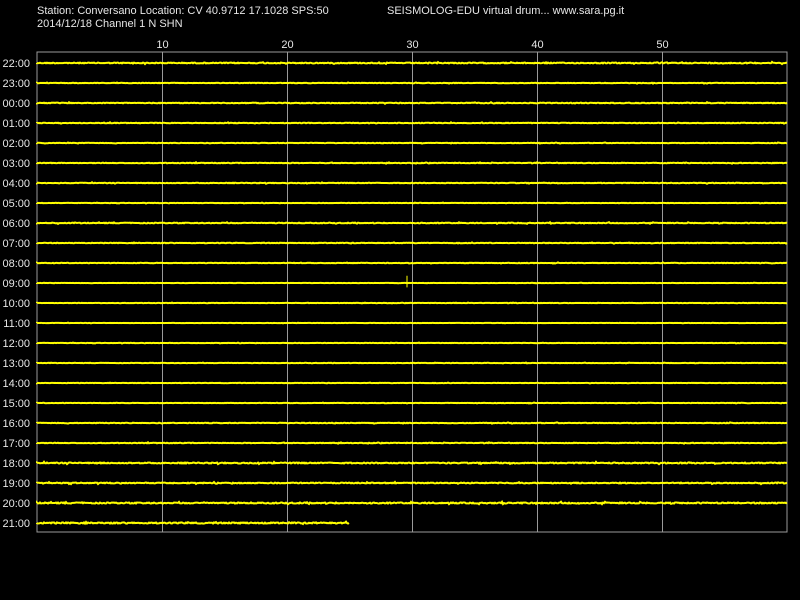 This screenshot has width=800, height=600. Describe the element at coordinates (16, 344) in the screenshot. I see `row-time-label: 12:00` at that location.